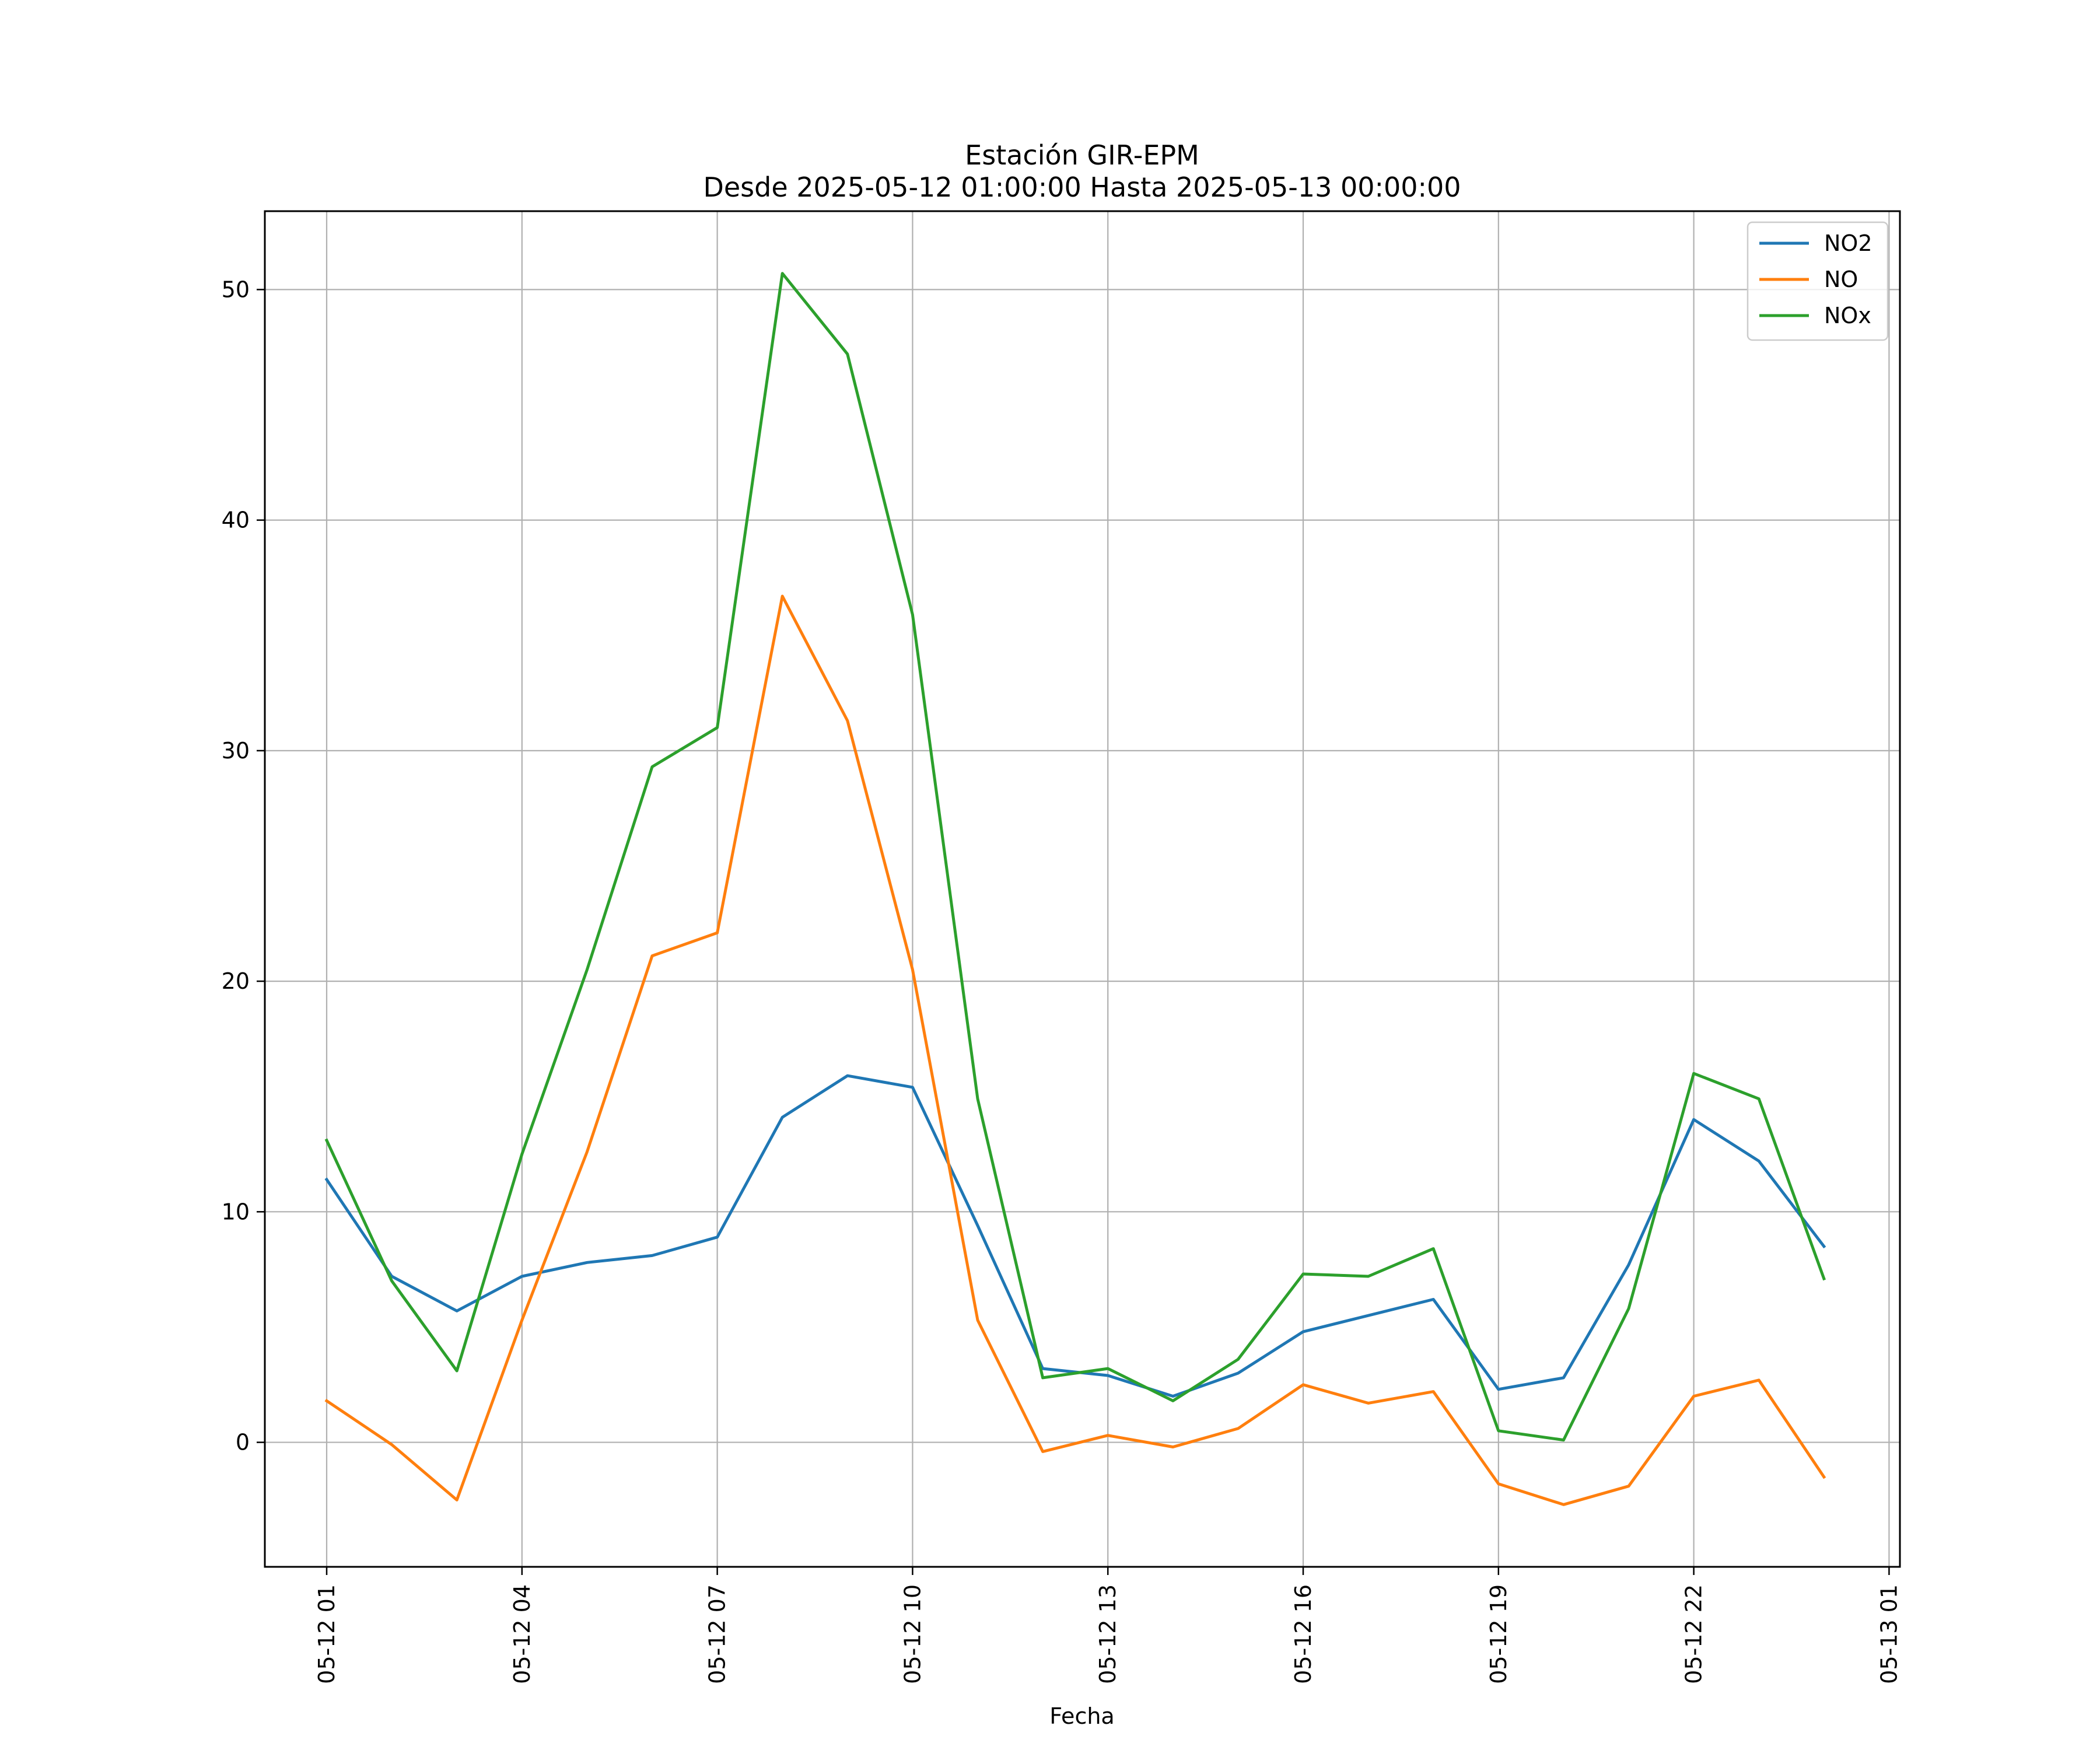  I want to click on y-tick-label: 30, so click(236, 751).